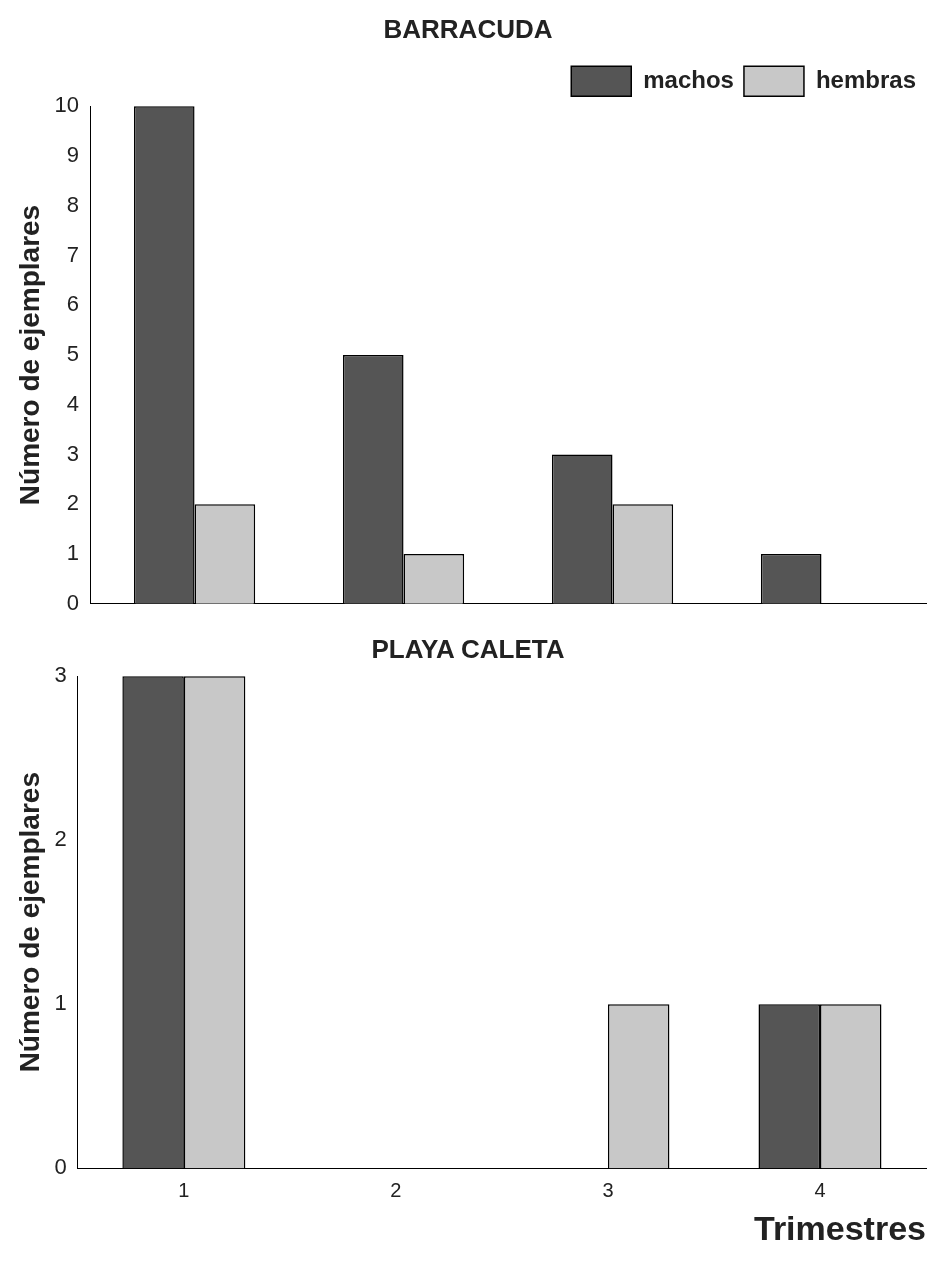 This screenshot has width=936, height=1267. What do you see at coordinates (396, 1189) in the screenshot?
I see `x-tick-label: 2` at bounding box center [396, 1189].